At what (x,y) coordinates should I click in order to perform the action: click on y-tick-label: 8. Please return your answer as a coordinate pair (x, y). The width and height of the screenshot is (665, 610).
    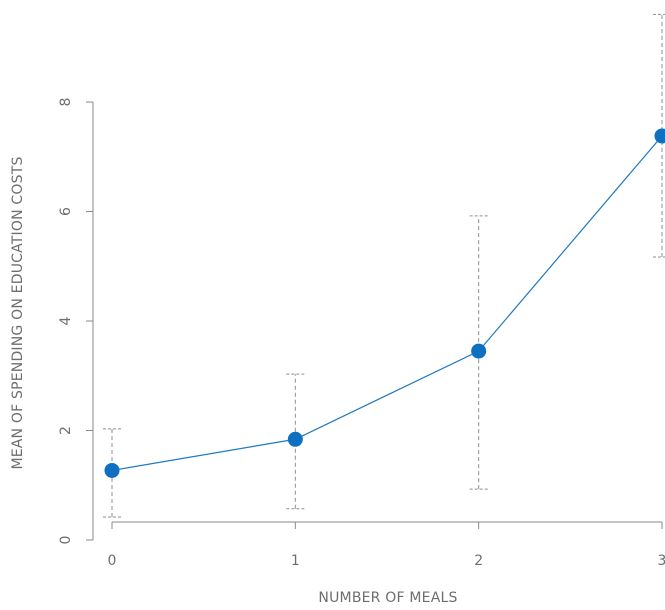
    Looking at the image, I should click on (66, 102).